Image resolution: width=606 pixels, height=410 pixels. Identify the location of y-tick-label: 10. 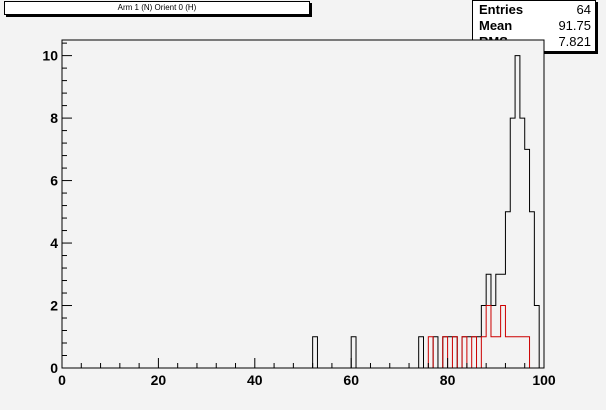
(50, 56).